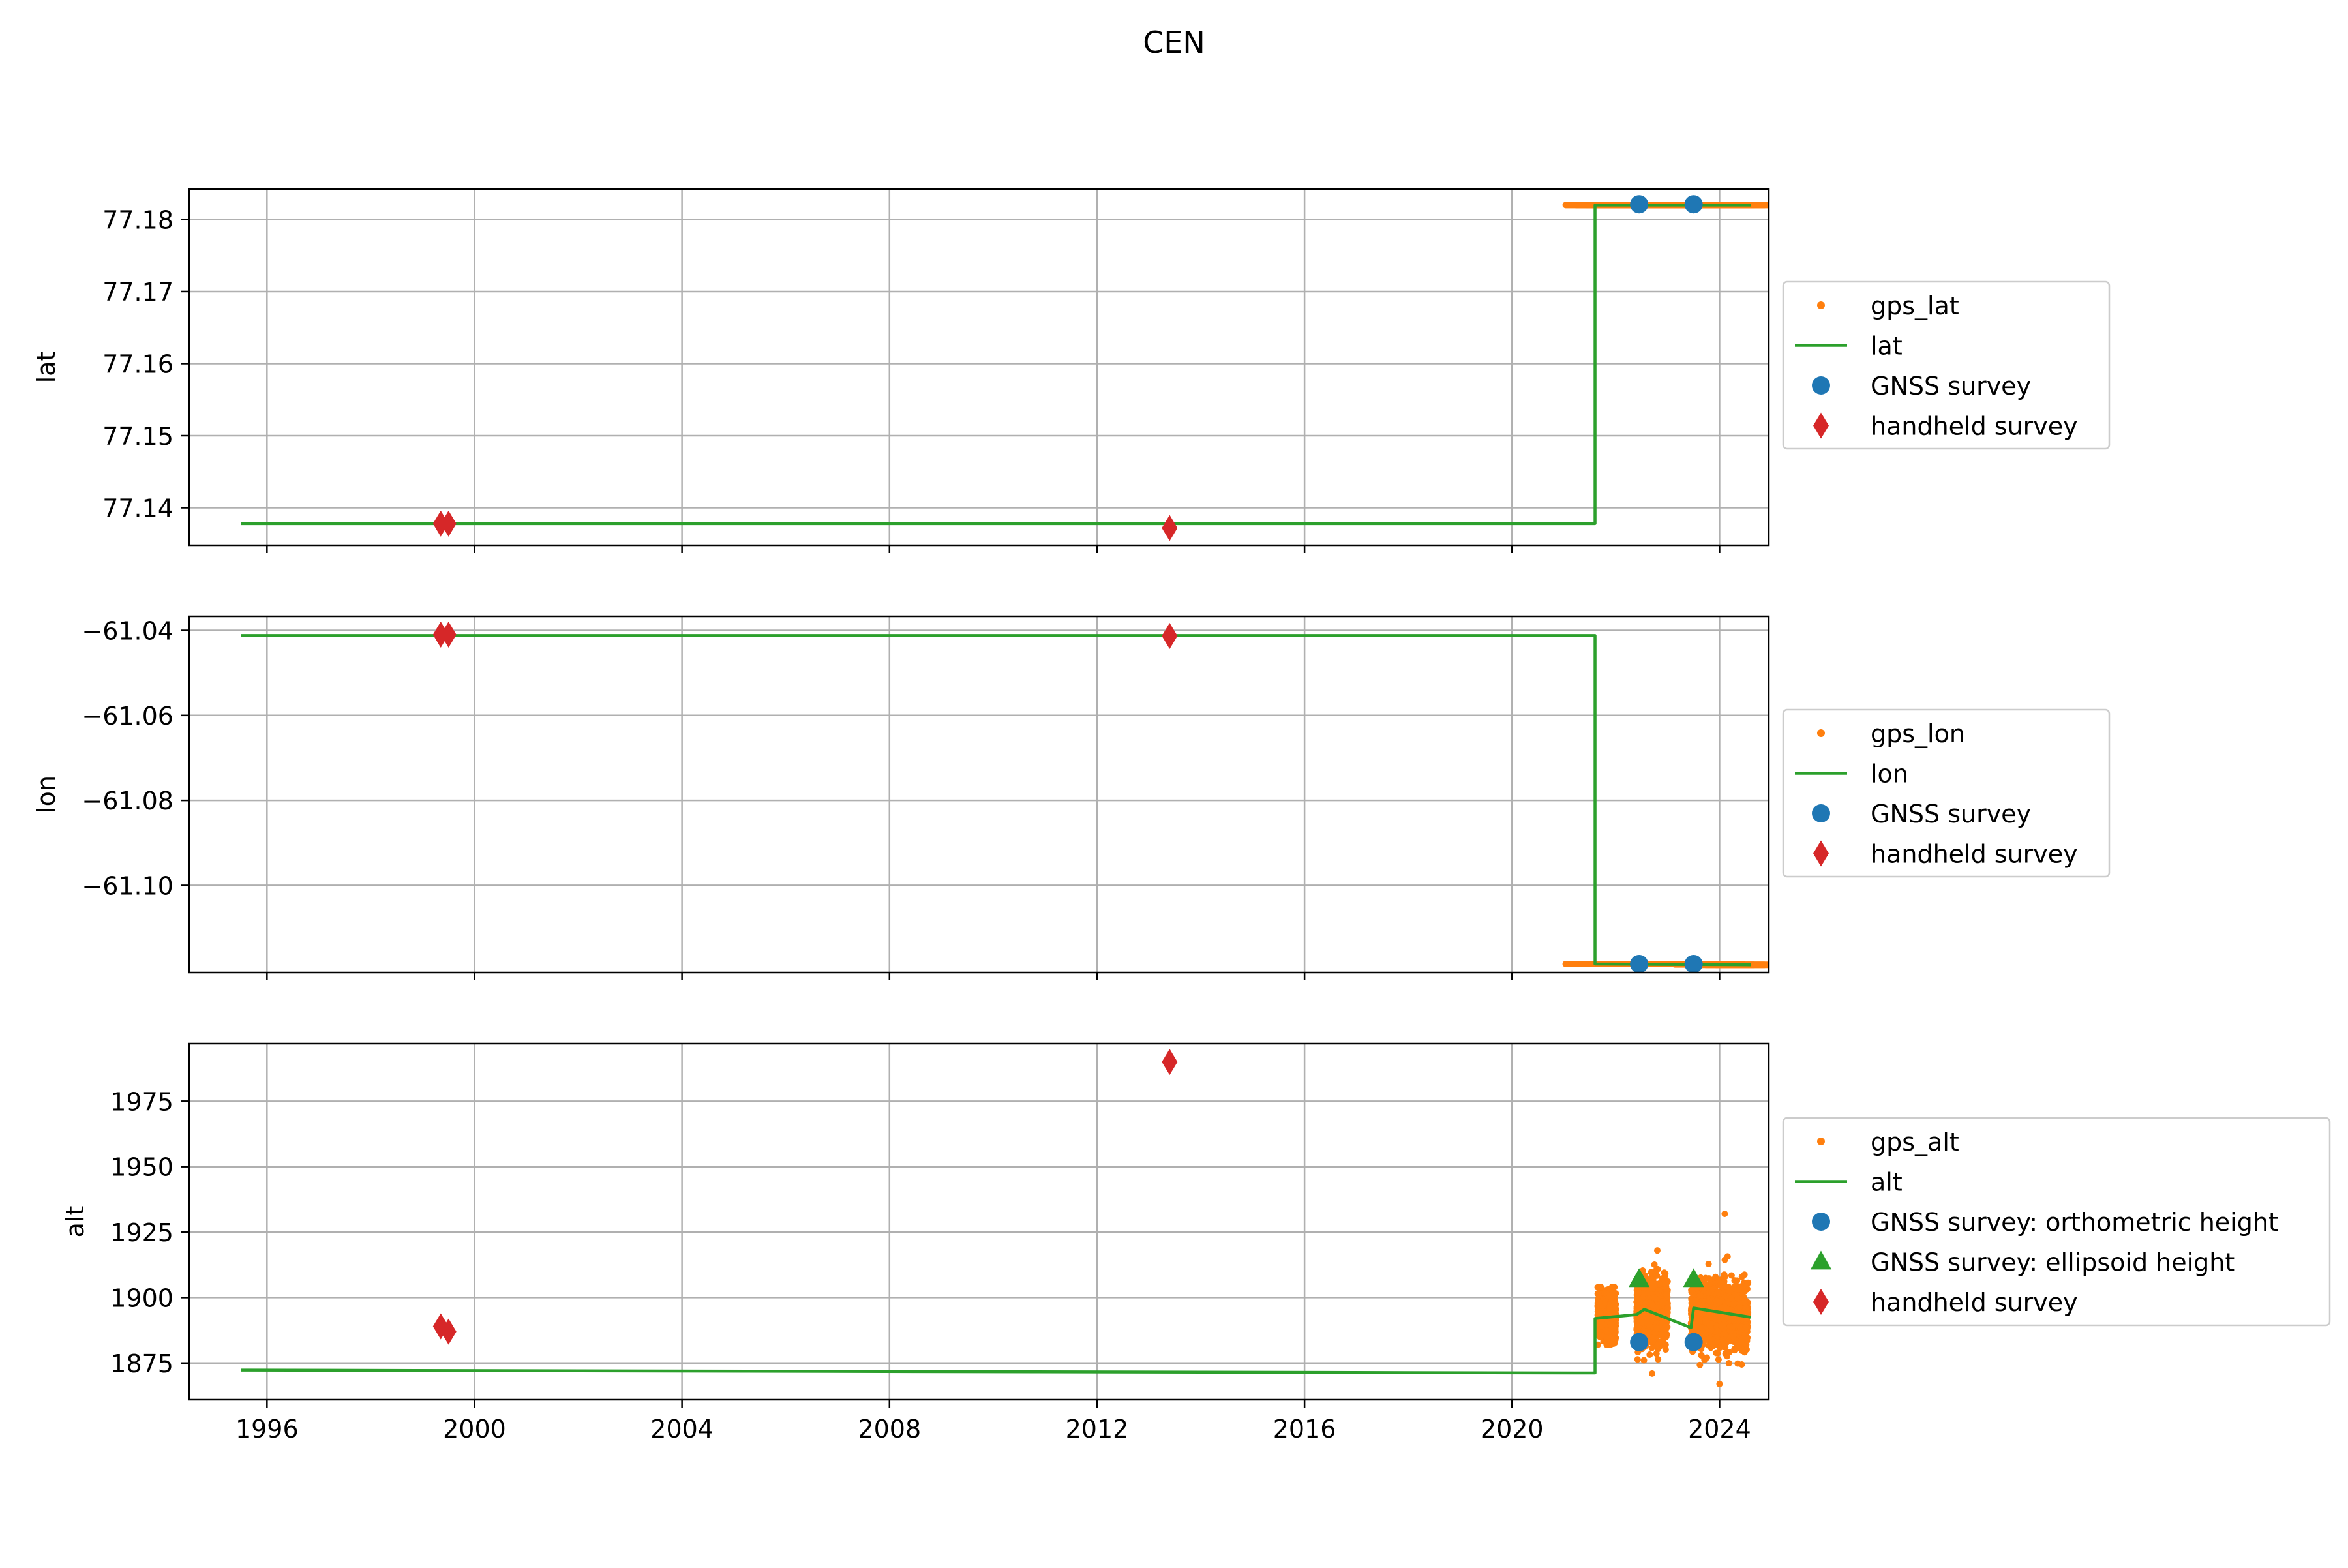 The image size is (2348, 1568). Describe the element at coordinates (1513, 1429) in the screenshot. I see `x-tick-label: 2020` at that location.